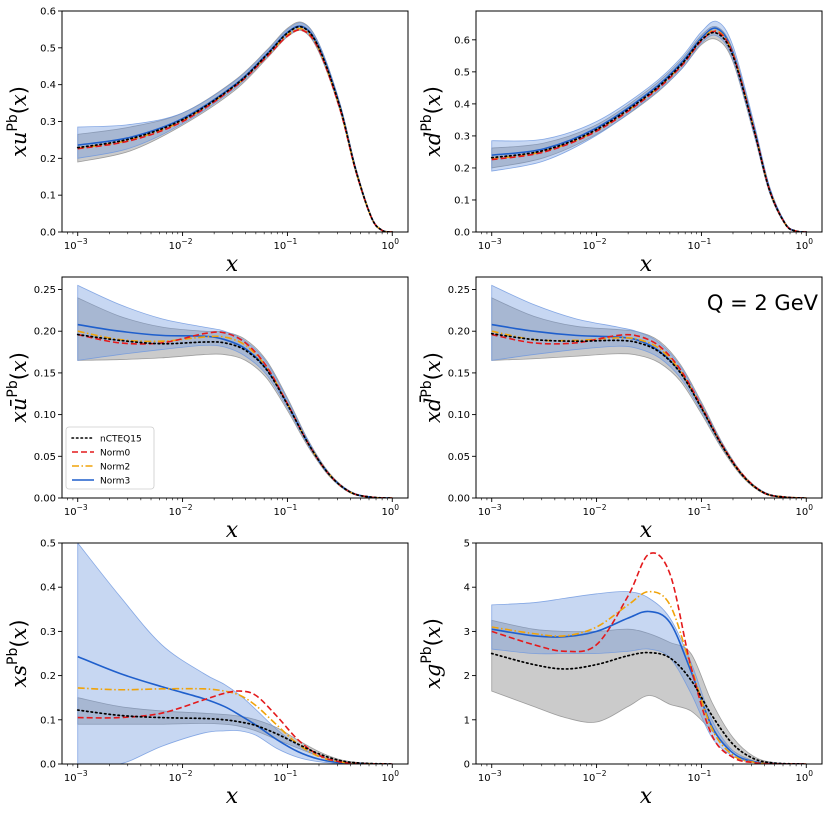 This screenshot has width=831, height=813. What do you see at coordinates (467, 720) in the screenshot?
I see `ytick-label: 1` at bounding box center [467, 720].